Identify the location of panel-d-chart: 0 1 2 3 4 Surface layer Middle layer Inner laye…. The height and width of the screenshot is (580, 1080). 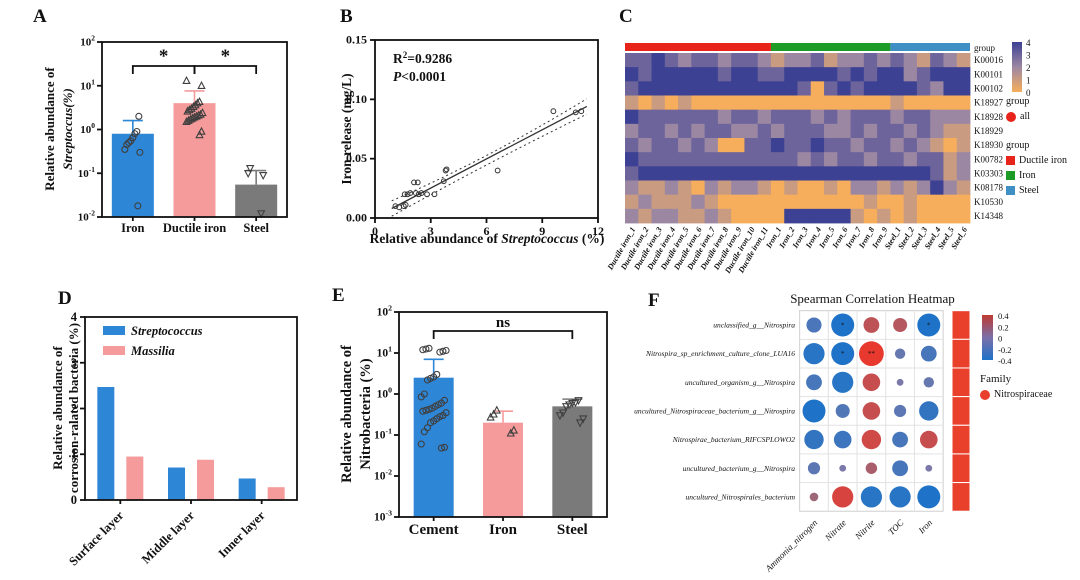
(174, 439).